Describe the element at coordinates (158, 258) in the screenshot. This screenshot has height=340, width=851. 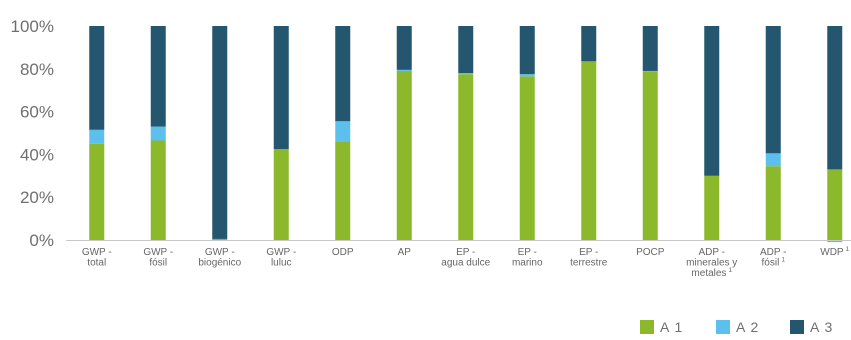
I see `x-tick-label: GWP -fósil` at that location.